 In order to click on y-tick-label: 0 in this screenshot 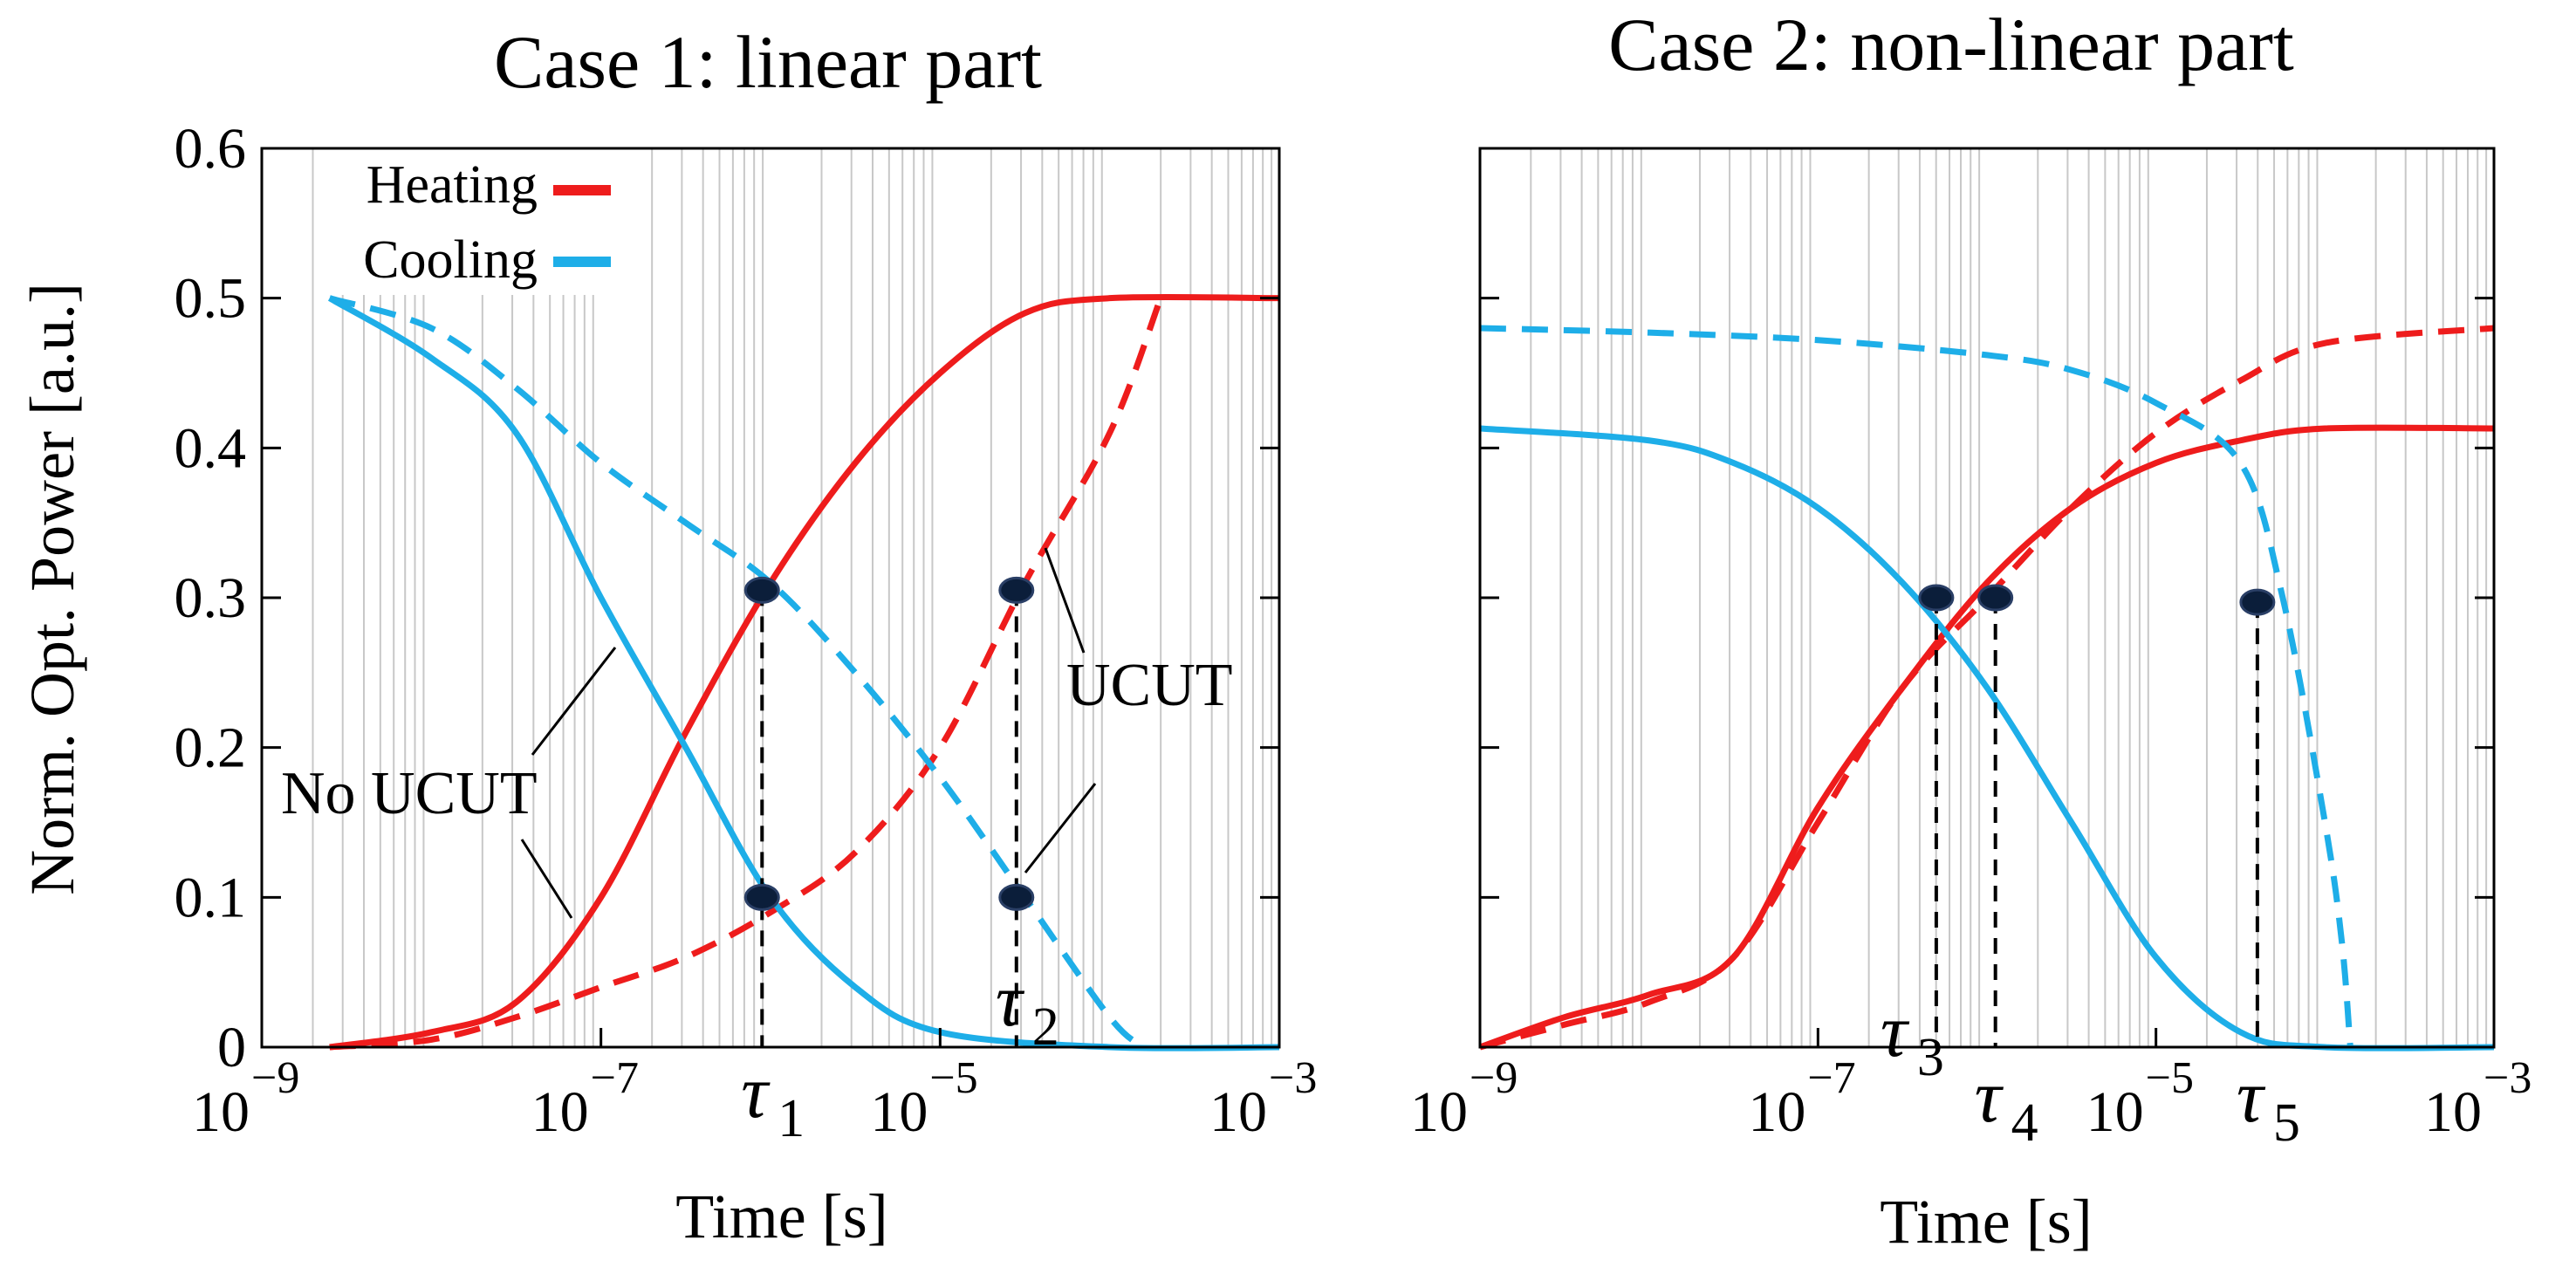, I will do `click(231, 1047)`.